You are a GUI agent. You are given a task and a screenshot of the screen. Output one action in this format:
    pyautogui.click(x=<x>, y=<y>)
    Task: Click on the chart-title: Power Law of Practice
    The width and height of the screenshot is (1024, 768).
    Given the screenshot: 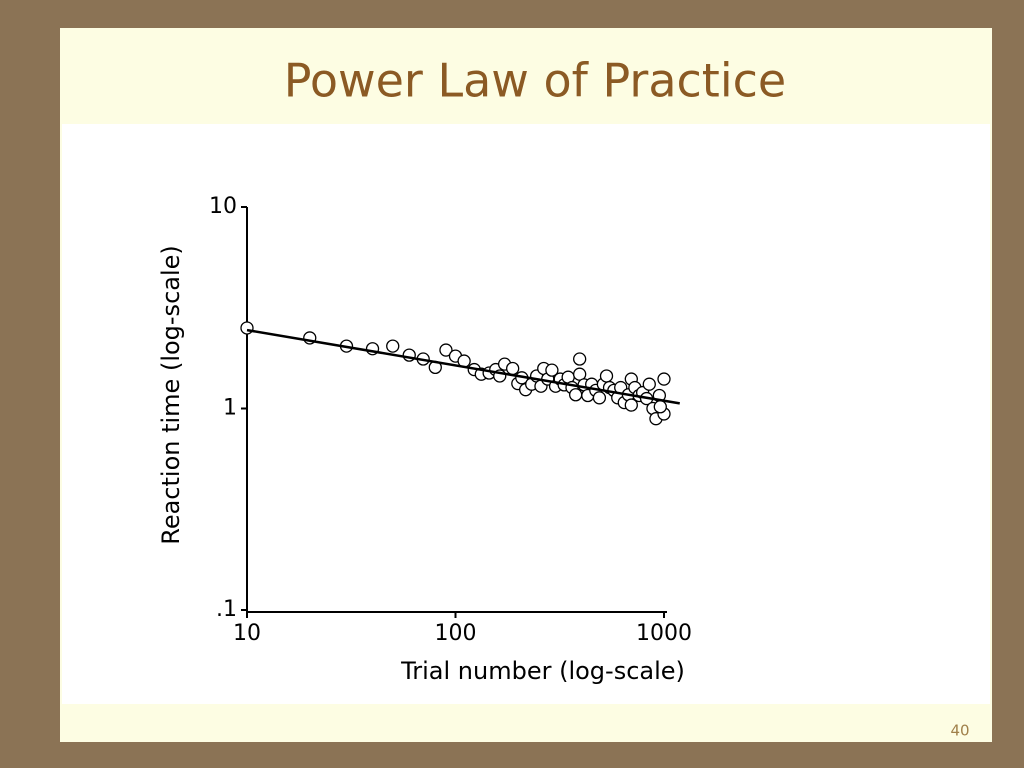 What is the action you would take?
    pyautogui.click(x=535, y=81)
    